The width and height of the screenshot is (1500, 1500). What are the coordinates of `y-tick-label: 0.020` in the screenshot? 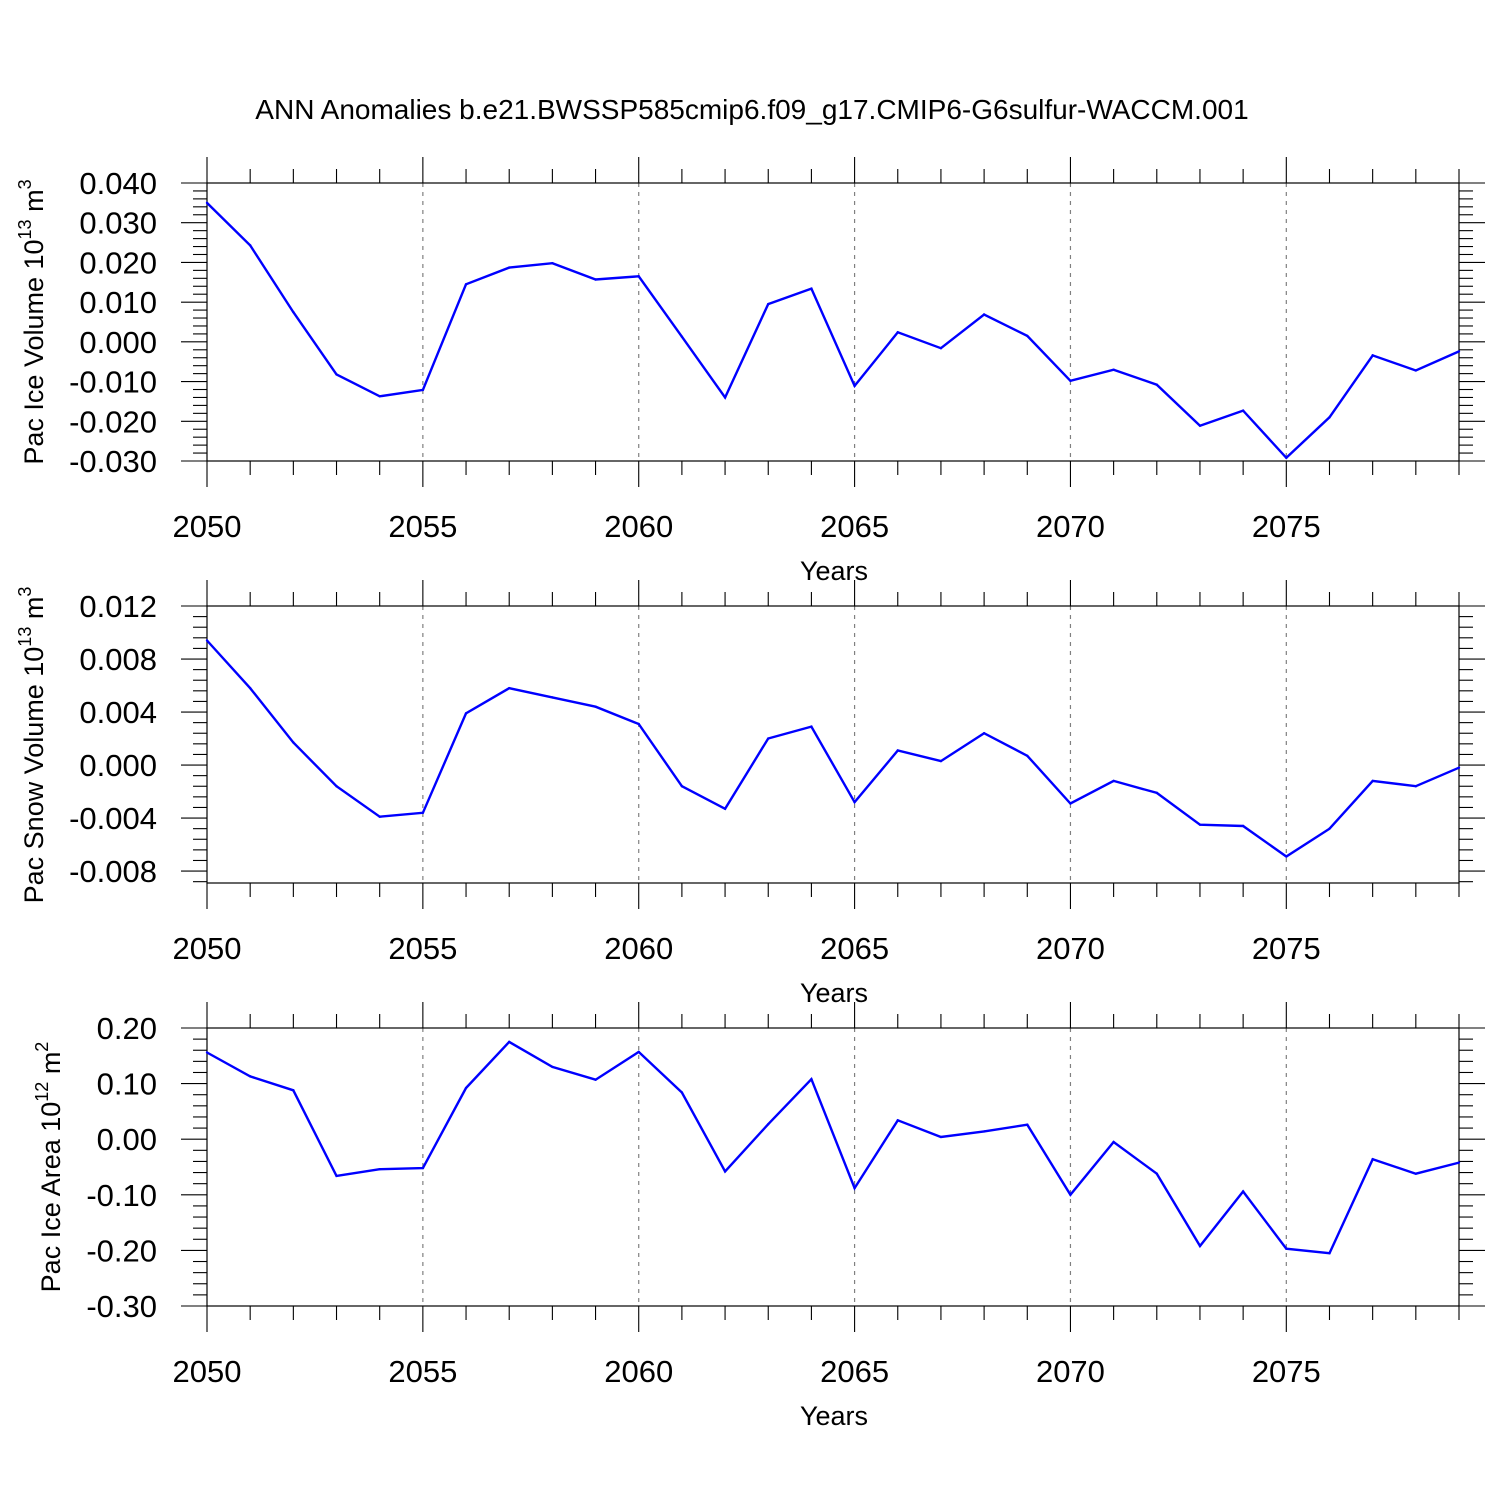 It's located at (118, 262).